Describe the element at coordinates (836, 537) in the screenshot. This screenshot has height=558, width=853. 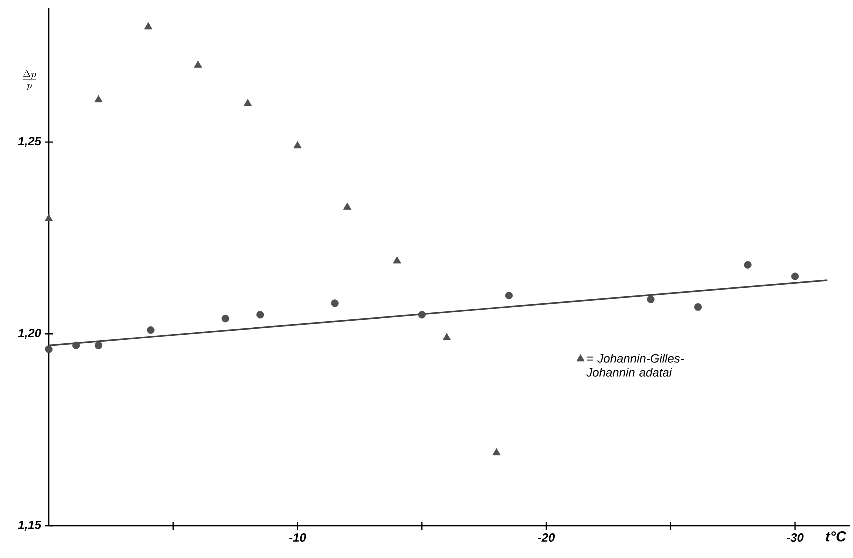
I see `x-axis-title: t°C` at that location.